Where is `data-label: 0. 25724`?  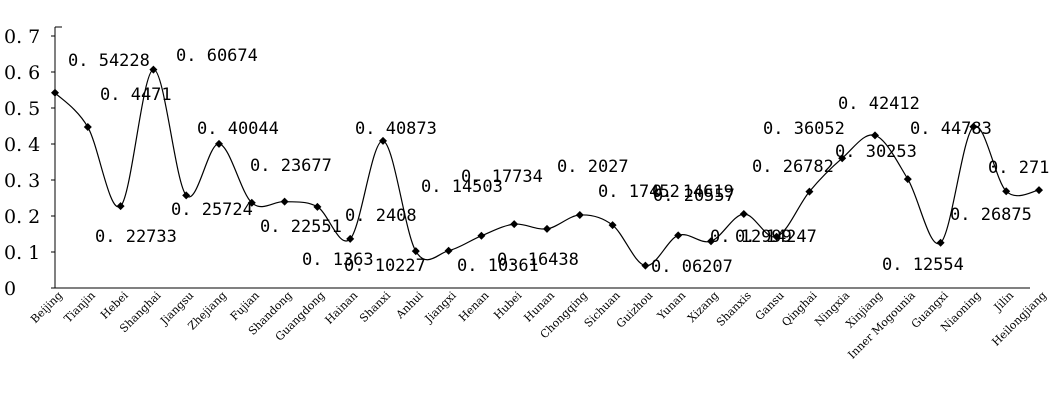 data-label: 0. 25724 is located at coordinates (212, 210).